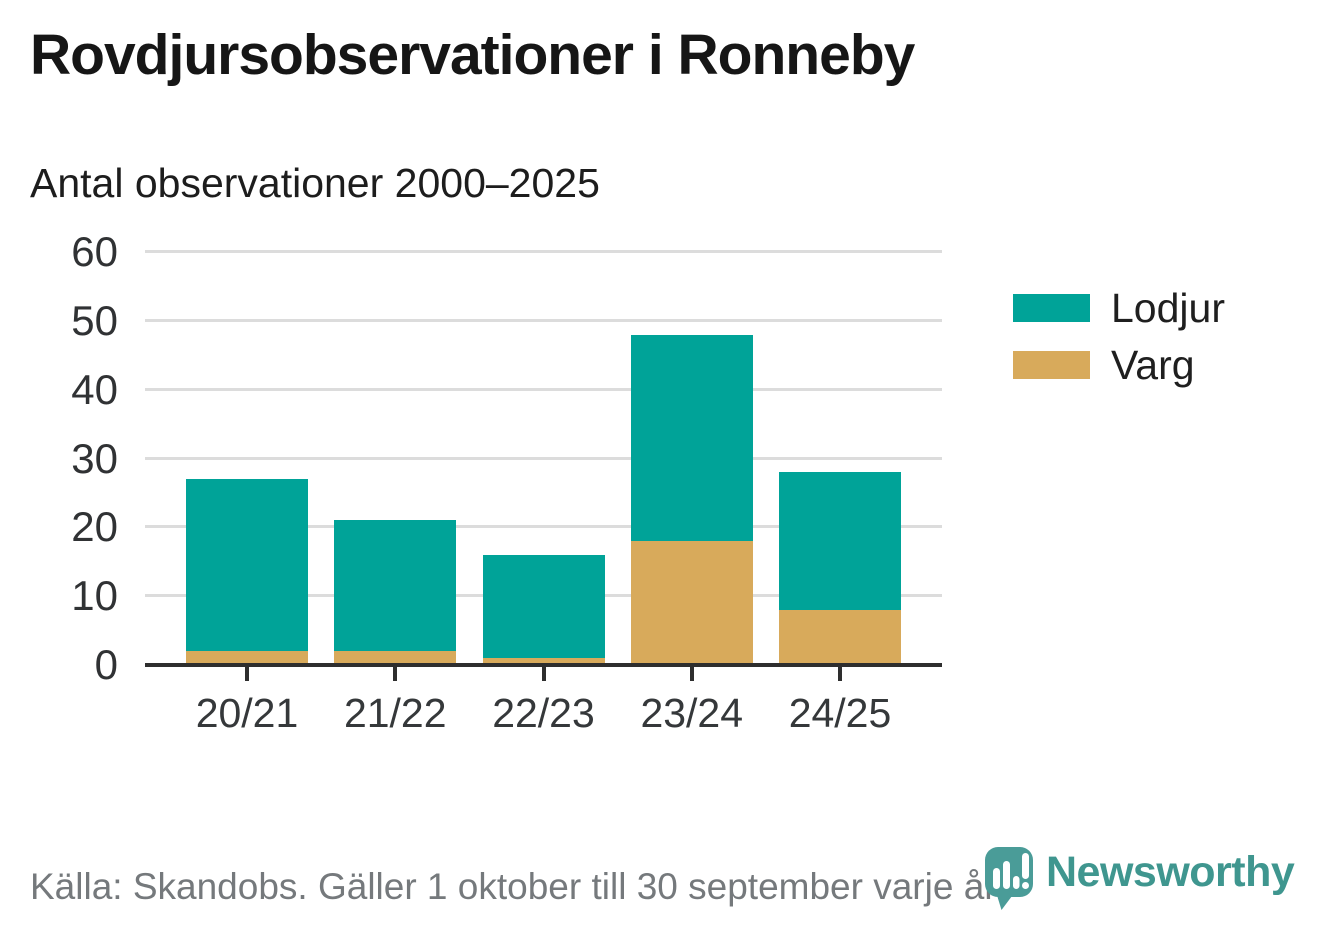 The height and width of the screenshot is (939, 1322). What do you see at coordinates (1051, 365) in the screenshot?
I see `legend-swatch-varg` at bounding box center [1051, 365].